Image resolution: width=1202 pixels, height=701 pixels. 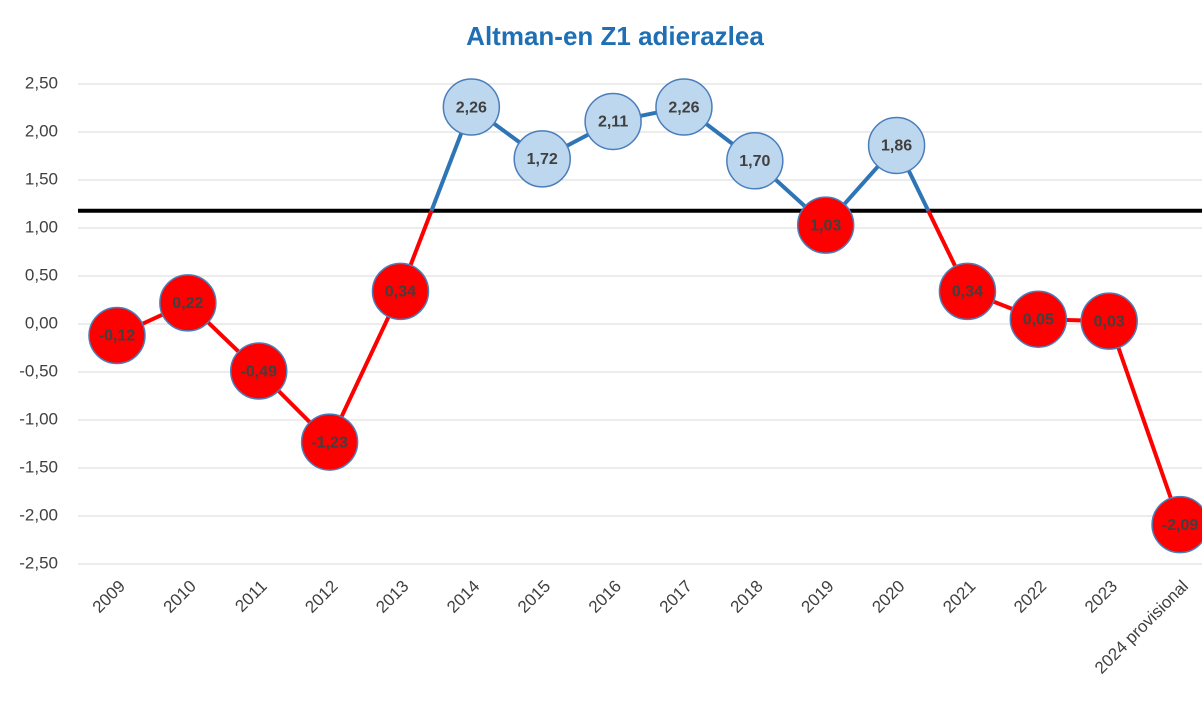 I want to click on x-tick-label: 2022, so click(x=1030, y=597).